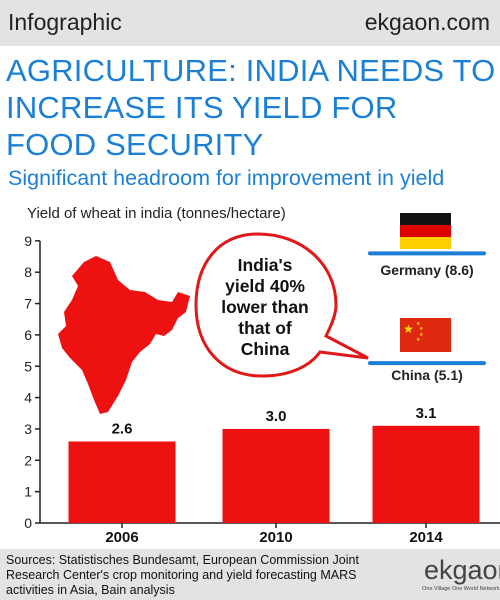 The image size is (500, 600). I want to click on logo-text: ekgaon, so click(462, 570).